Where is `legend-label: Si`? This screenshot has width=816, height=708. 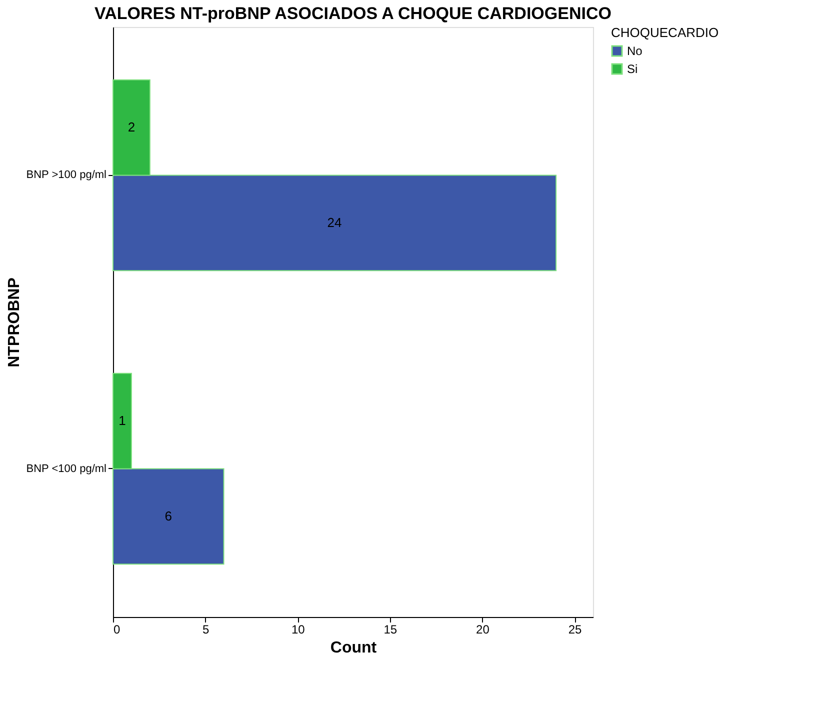 legend-label: Si is located at coordinates (632, 69).